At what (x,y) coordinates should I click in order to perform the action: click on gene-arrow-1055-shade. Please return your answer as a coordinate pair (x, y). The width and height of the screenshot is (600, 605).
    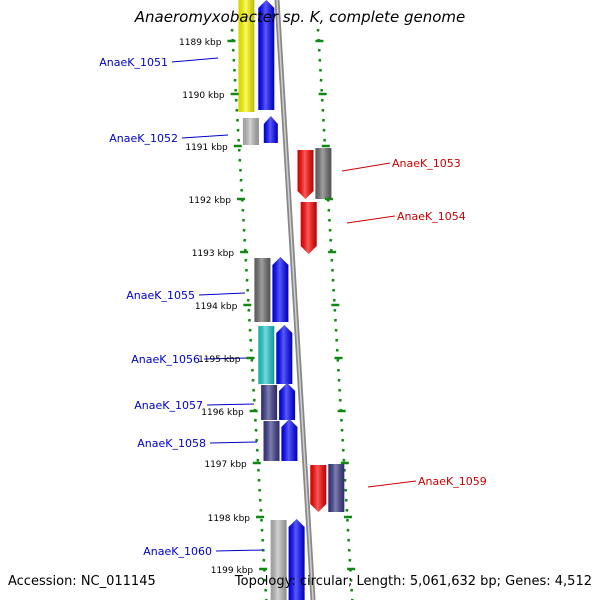
    Looking at the image, I should click on (280, 289).